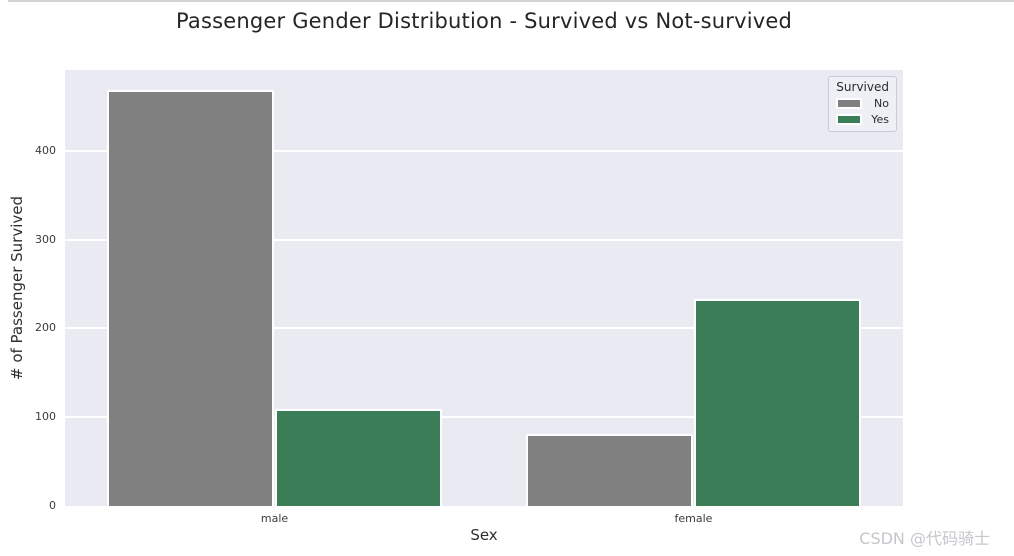  Describe the element at coordinates (274, 518) in the screenshot. I see `x-tick-male: male` at that location.